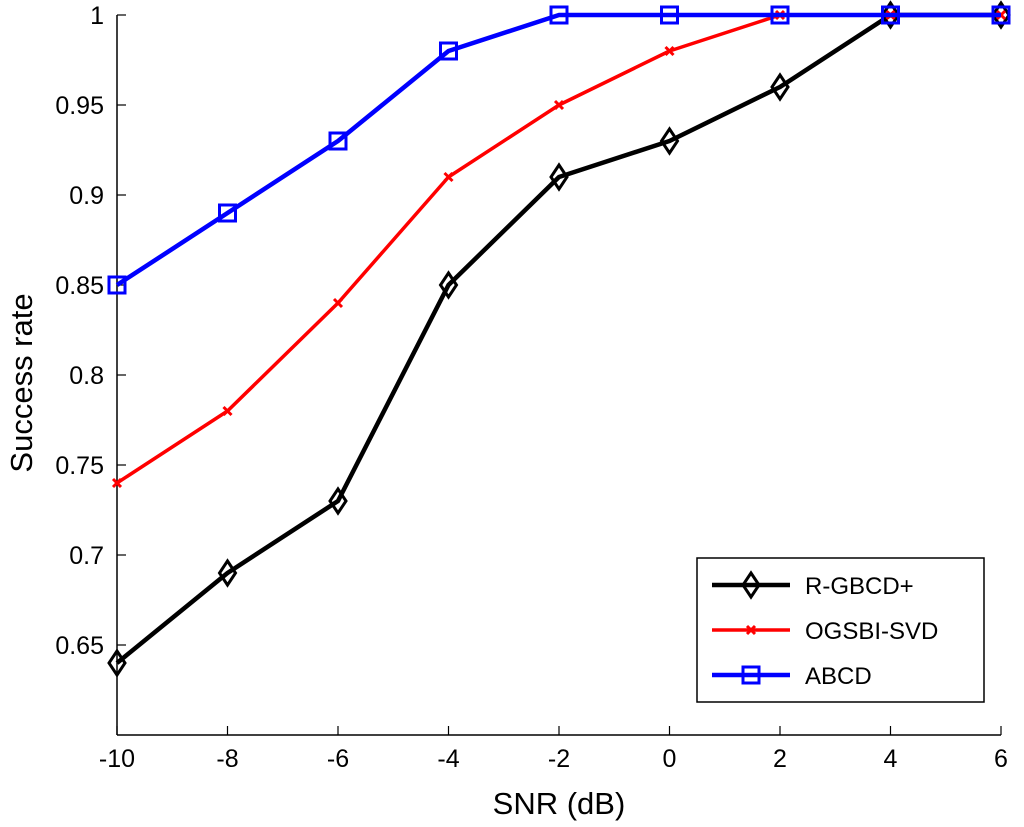  I want to click on x-tick-label: -2, so click(559, 759).